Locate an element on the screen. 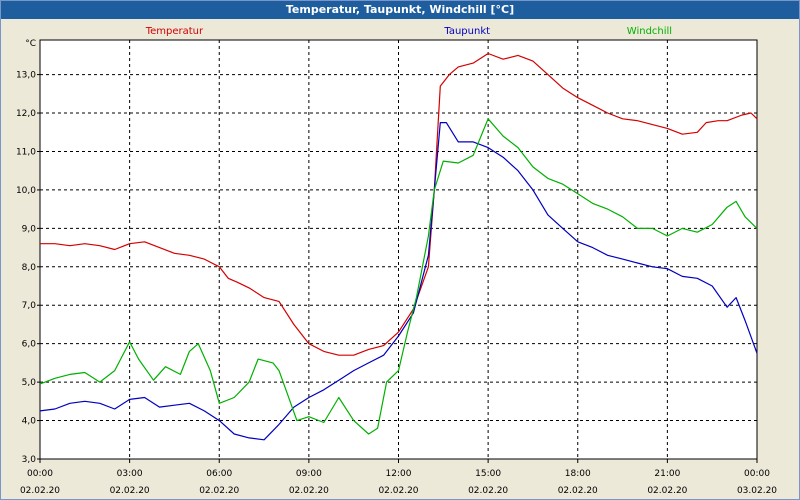  x-tick-time: 03:00 is located at coordinates (130, 474).